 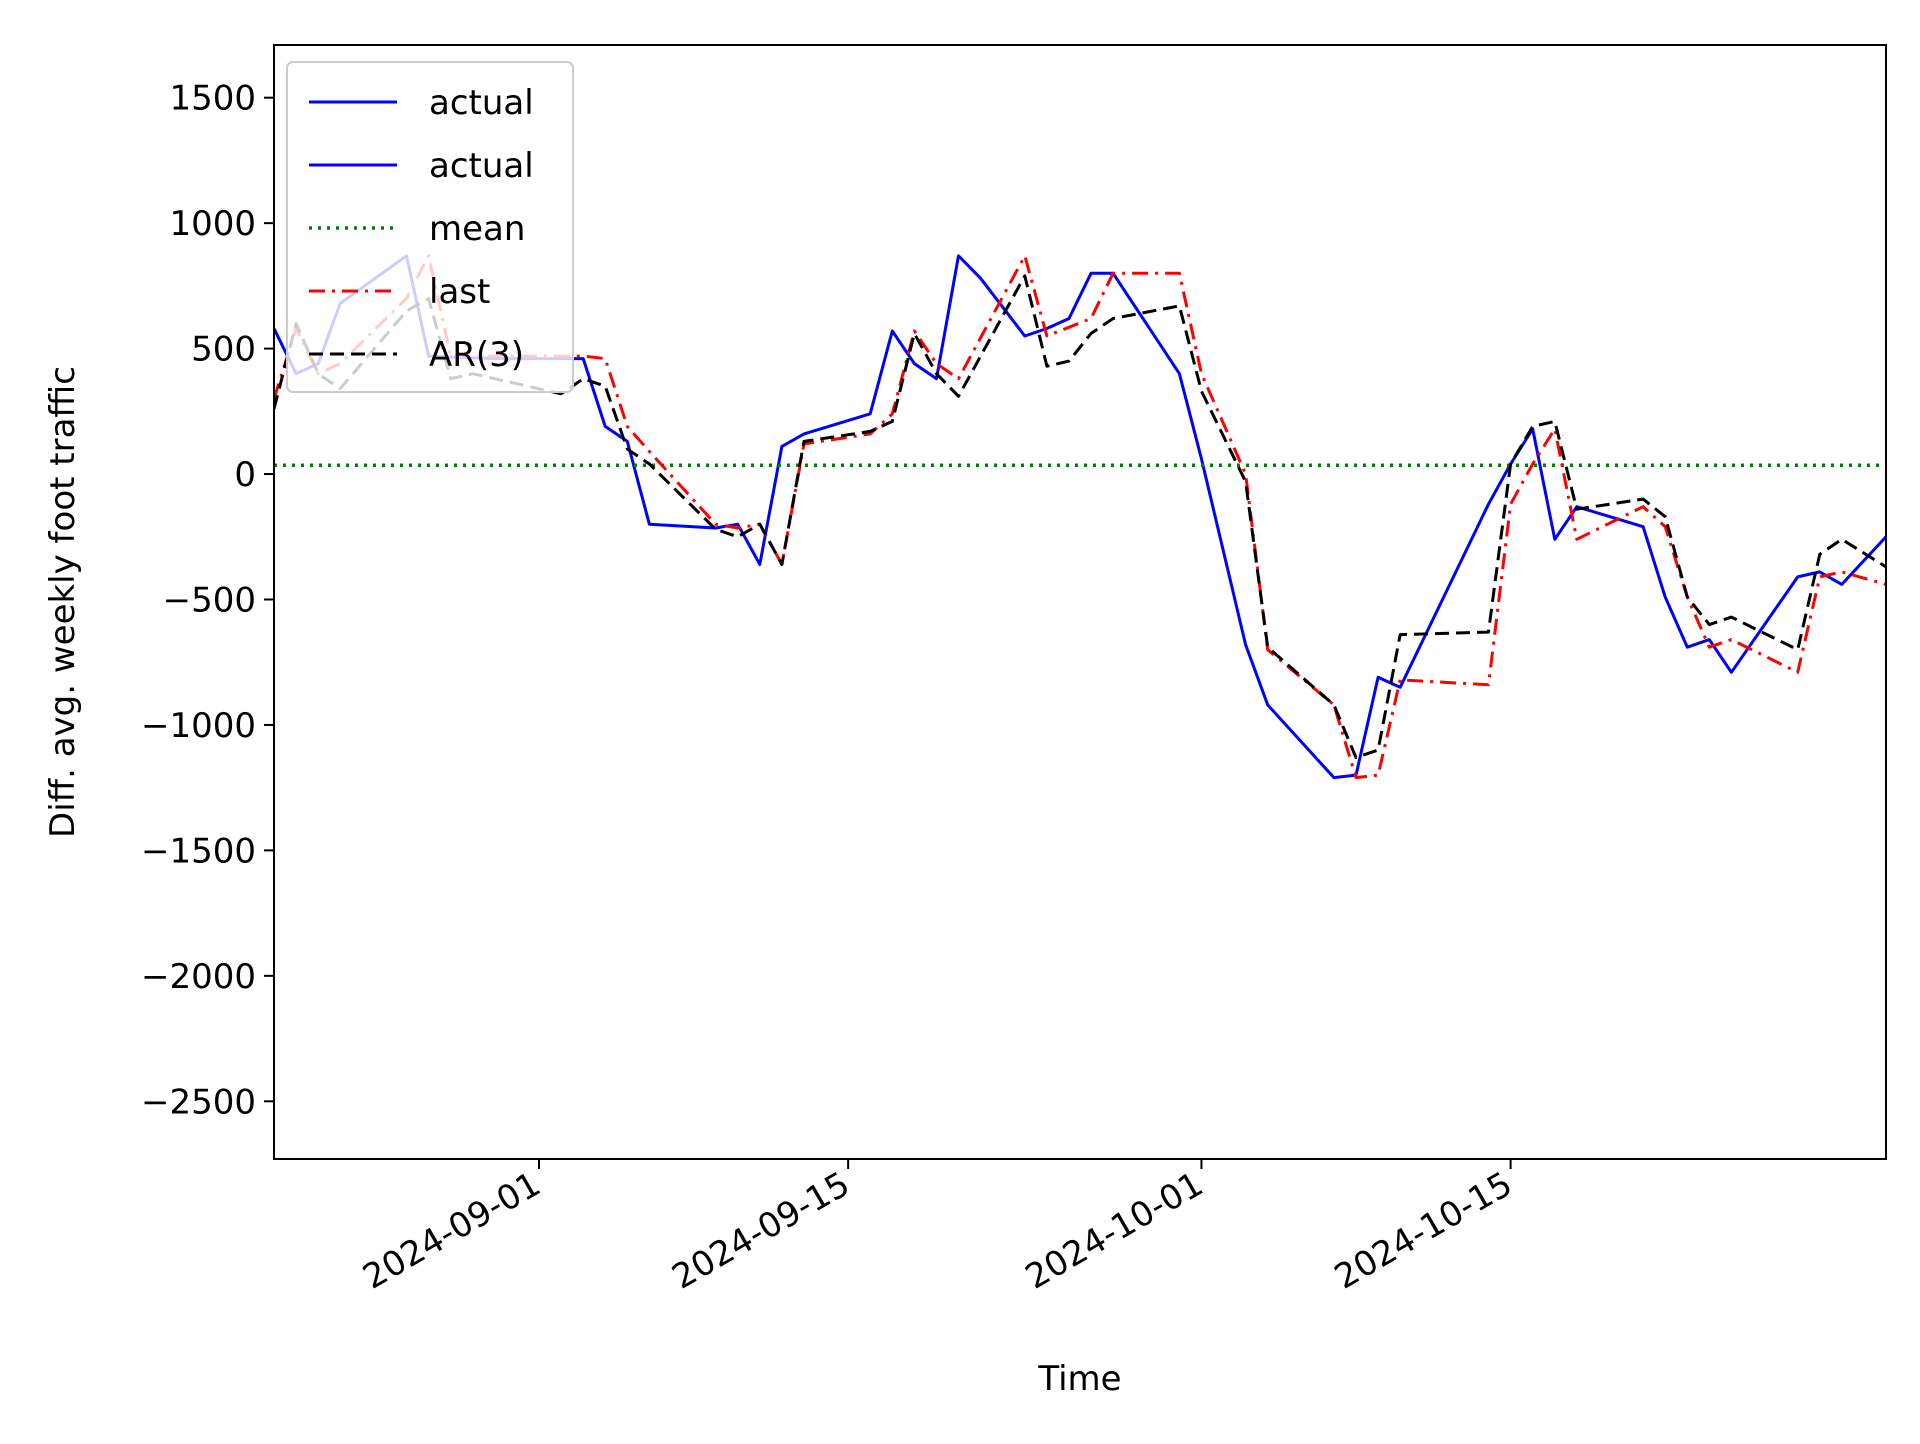 I want to click on y-tick-label: 1500, so click(x=212, y=99).